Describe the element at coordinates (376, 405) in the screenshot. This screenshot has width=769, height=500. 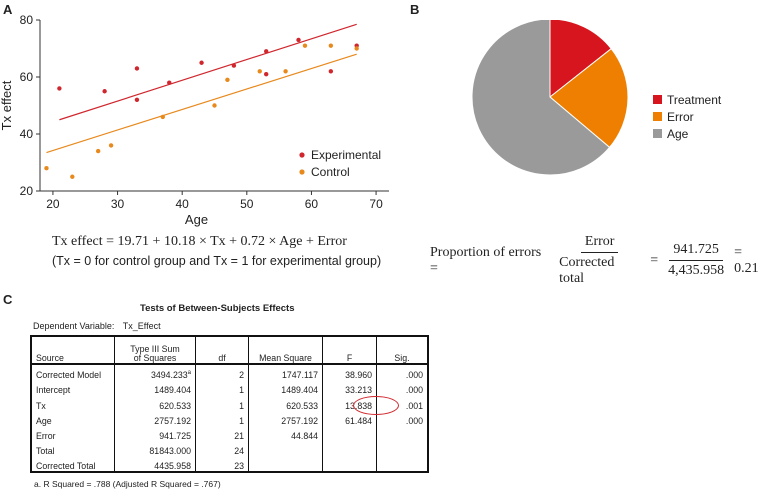
I see `significance-highlight-circle` at that location.